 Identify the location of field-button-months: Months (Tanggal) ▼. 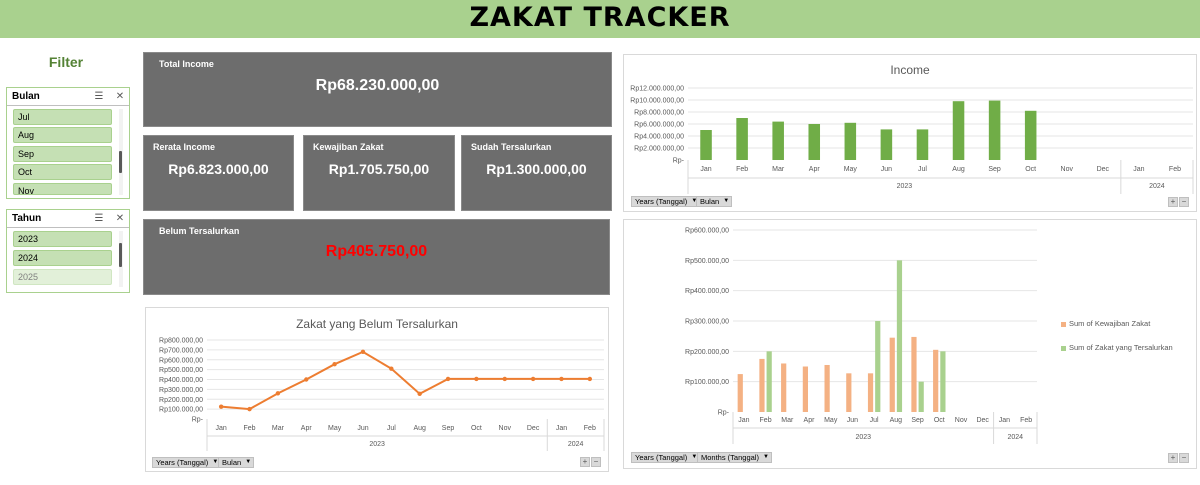
(734, 457).